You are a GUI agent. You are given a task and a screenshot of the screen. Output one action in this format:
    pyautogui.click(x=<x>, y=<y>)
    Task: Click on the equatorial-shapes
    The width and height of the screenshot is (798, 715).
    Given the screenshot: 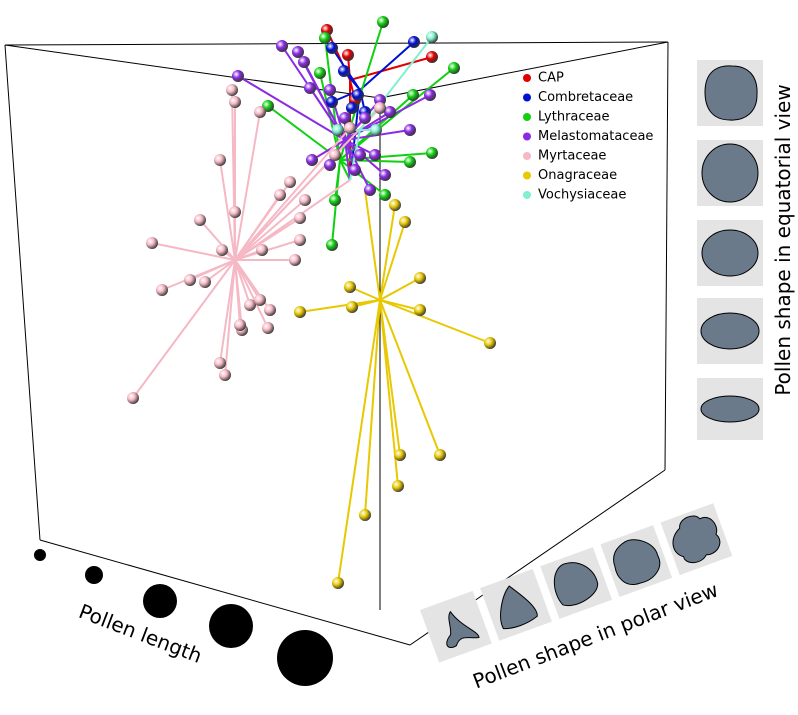 What is the action you would take?
    pyautogui.click(x=730, y=250)
    